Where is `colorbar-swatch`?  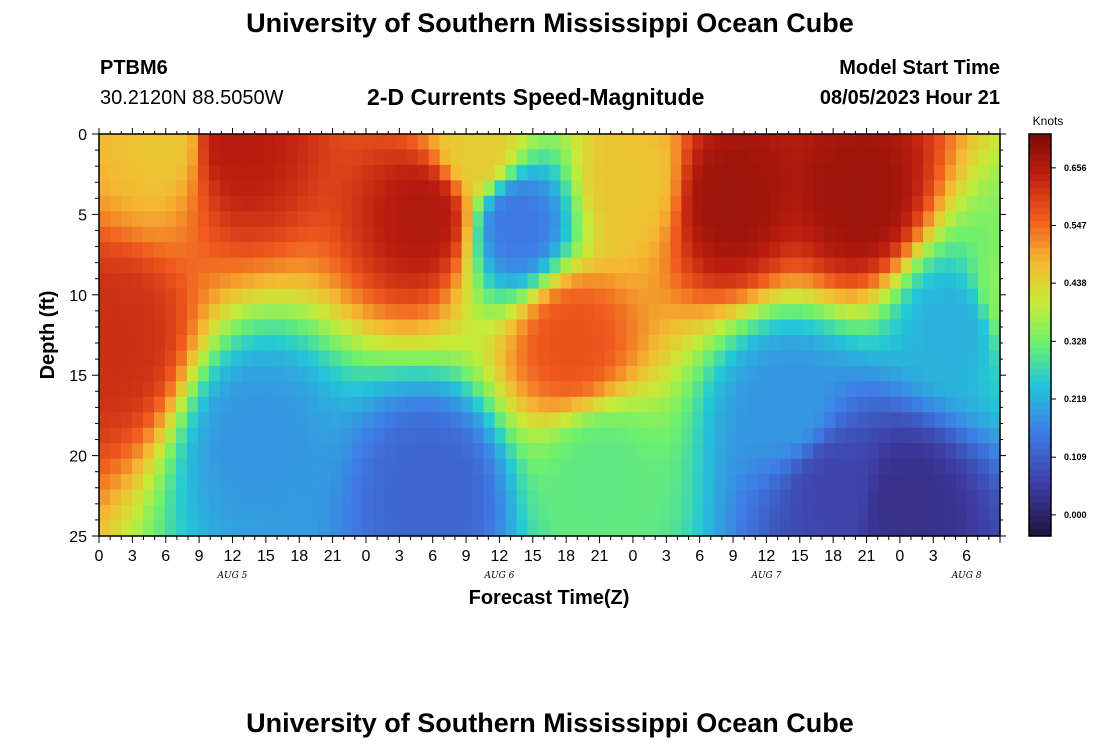 colorbar-swatch is located at coordinates (1040, 285).